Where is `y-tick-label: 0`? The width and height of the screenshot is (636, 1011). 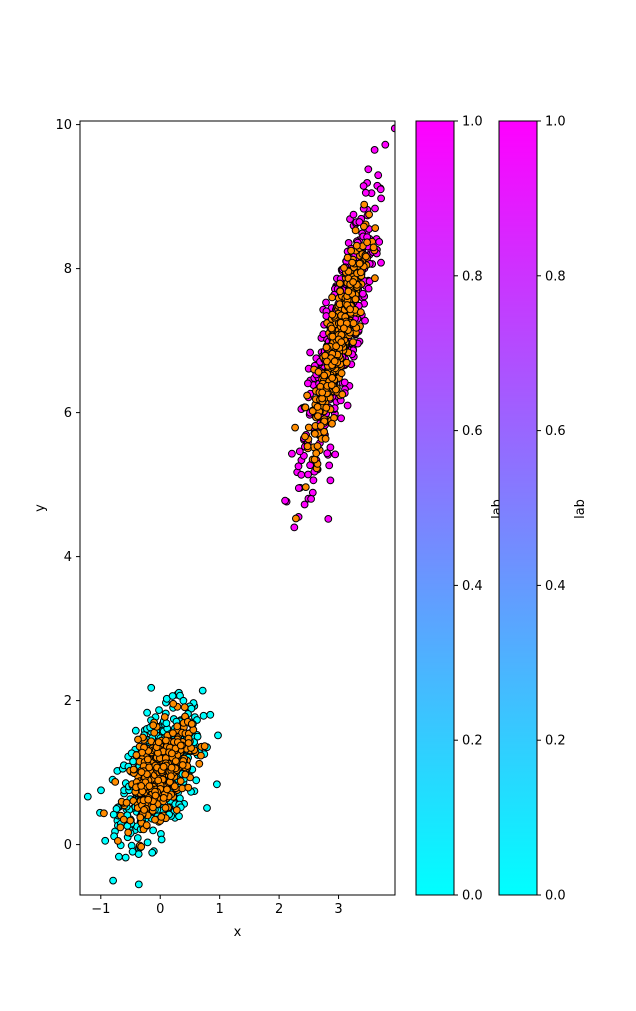
y-tick-label: 0 is located at coordinates (68, 845).